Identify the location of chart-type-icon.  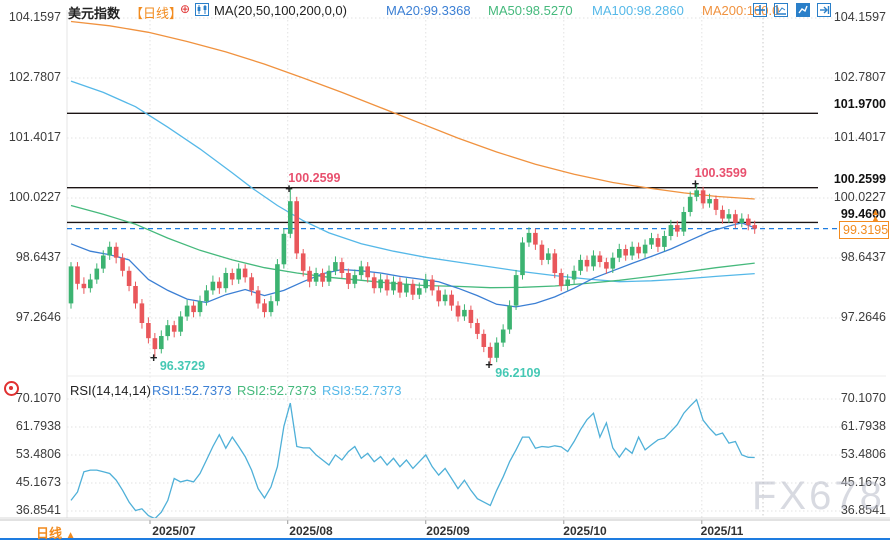
(802, 9).